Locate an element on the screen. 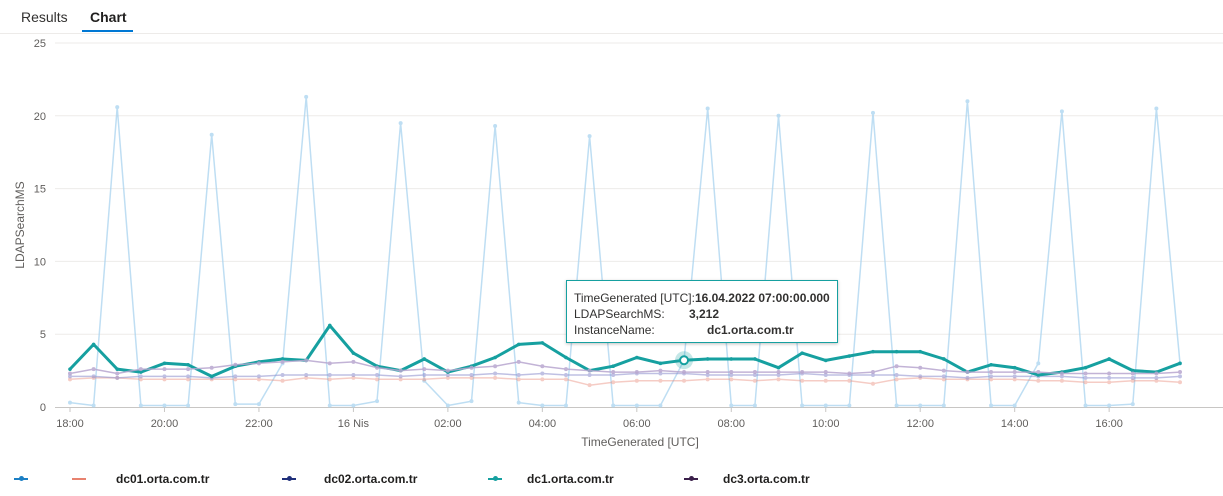 The width and height of the screenshot is (1223, 496). tooltip-value: dc1.orta.com.tr is located at coordinates (750, 330).